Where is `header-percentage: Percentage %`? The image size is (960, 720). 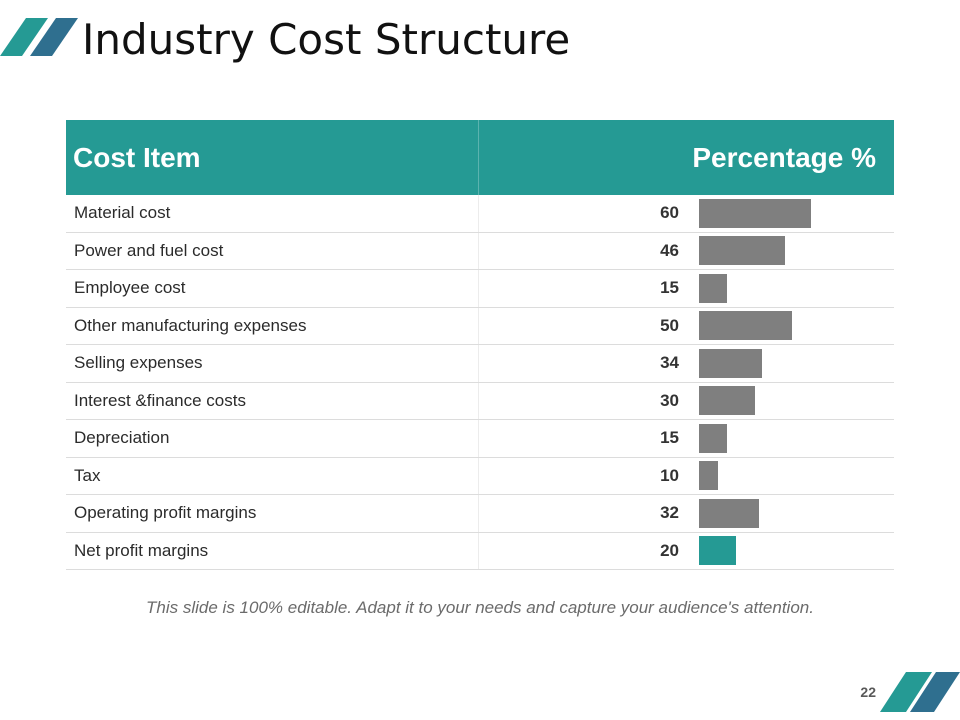 header-percentage: Percentage % is located at coordinates (784, 157).